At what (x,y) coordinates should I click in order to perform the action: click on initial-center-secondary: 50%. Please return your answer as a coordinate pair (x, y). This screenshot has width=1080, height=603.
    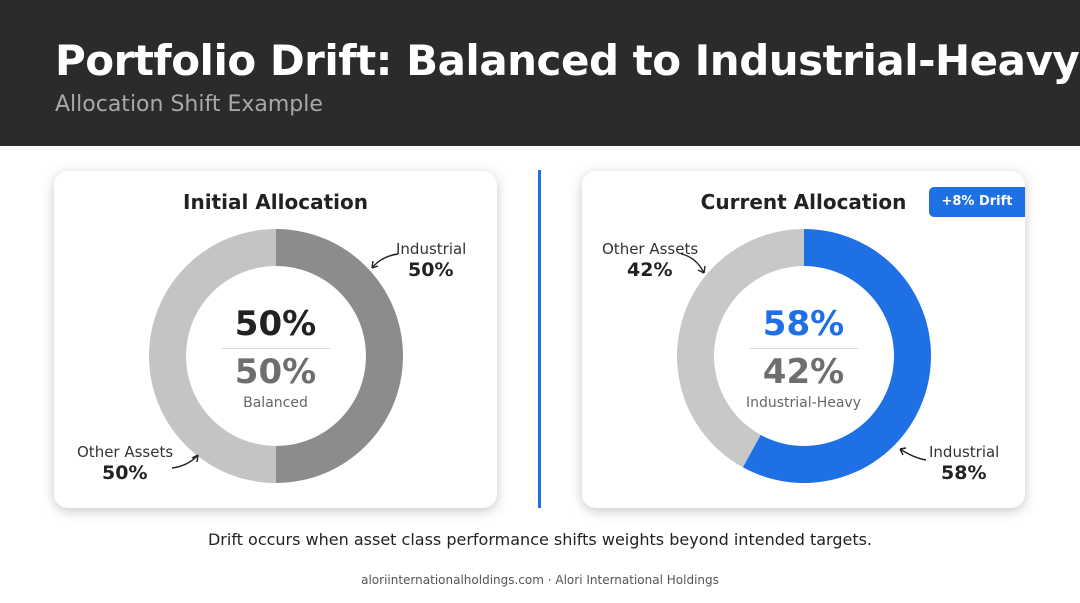
    Looking at the image, I should click on (275, 372).